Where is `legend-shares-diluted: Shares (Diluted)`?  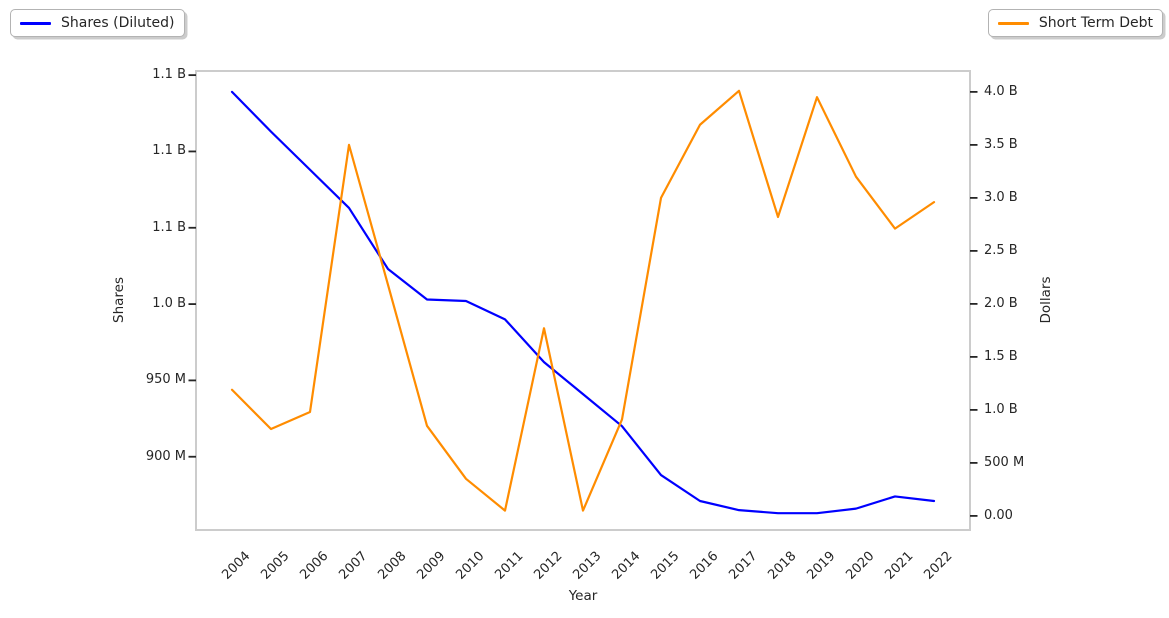 legend-shares-diluted: Shares (Diluted) is located at coordinates (97, 23).